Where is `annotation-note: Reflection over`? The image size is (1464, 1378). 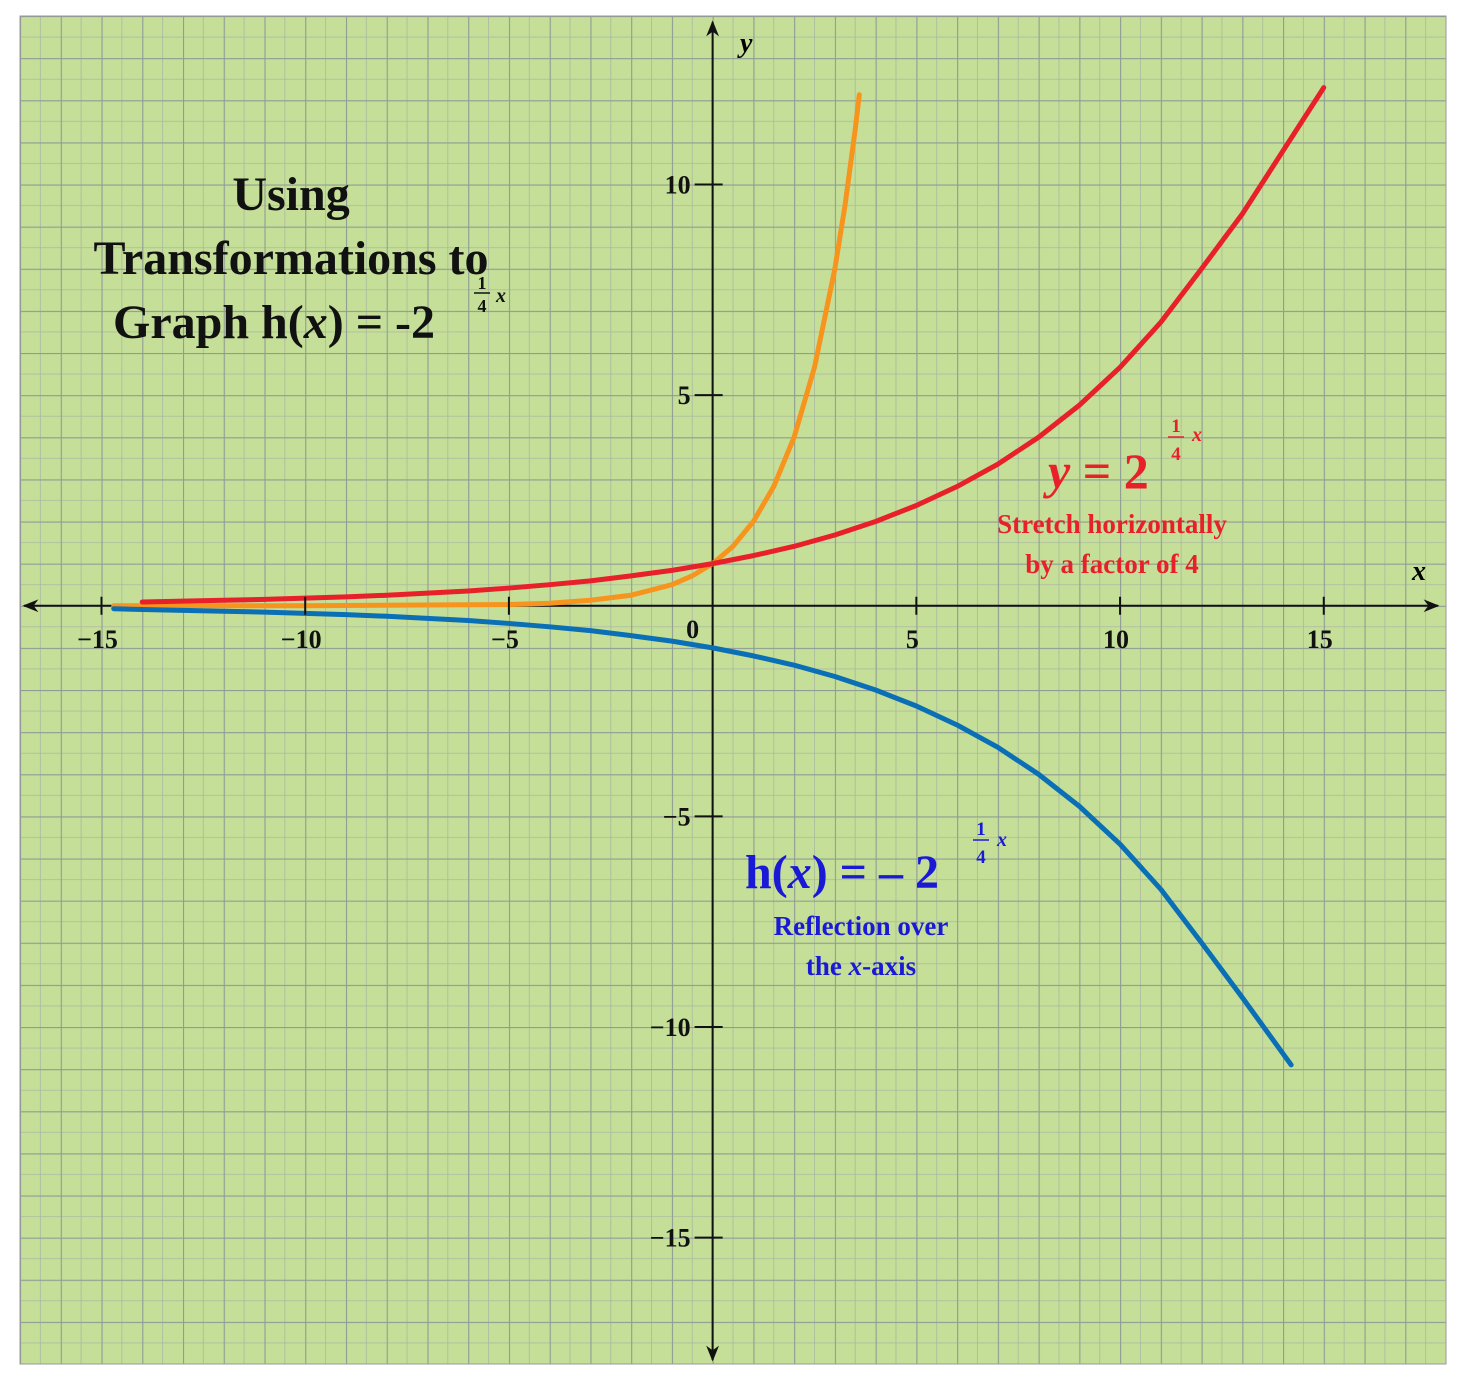 annotation-note: Reflection over is located at coordinates (861, 926).